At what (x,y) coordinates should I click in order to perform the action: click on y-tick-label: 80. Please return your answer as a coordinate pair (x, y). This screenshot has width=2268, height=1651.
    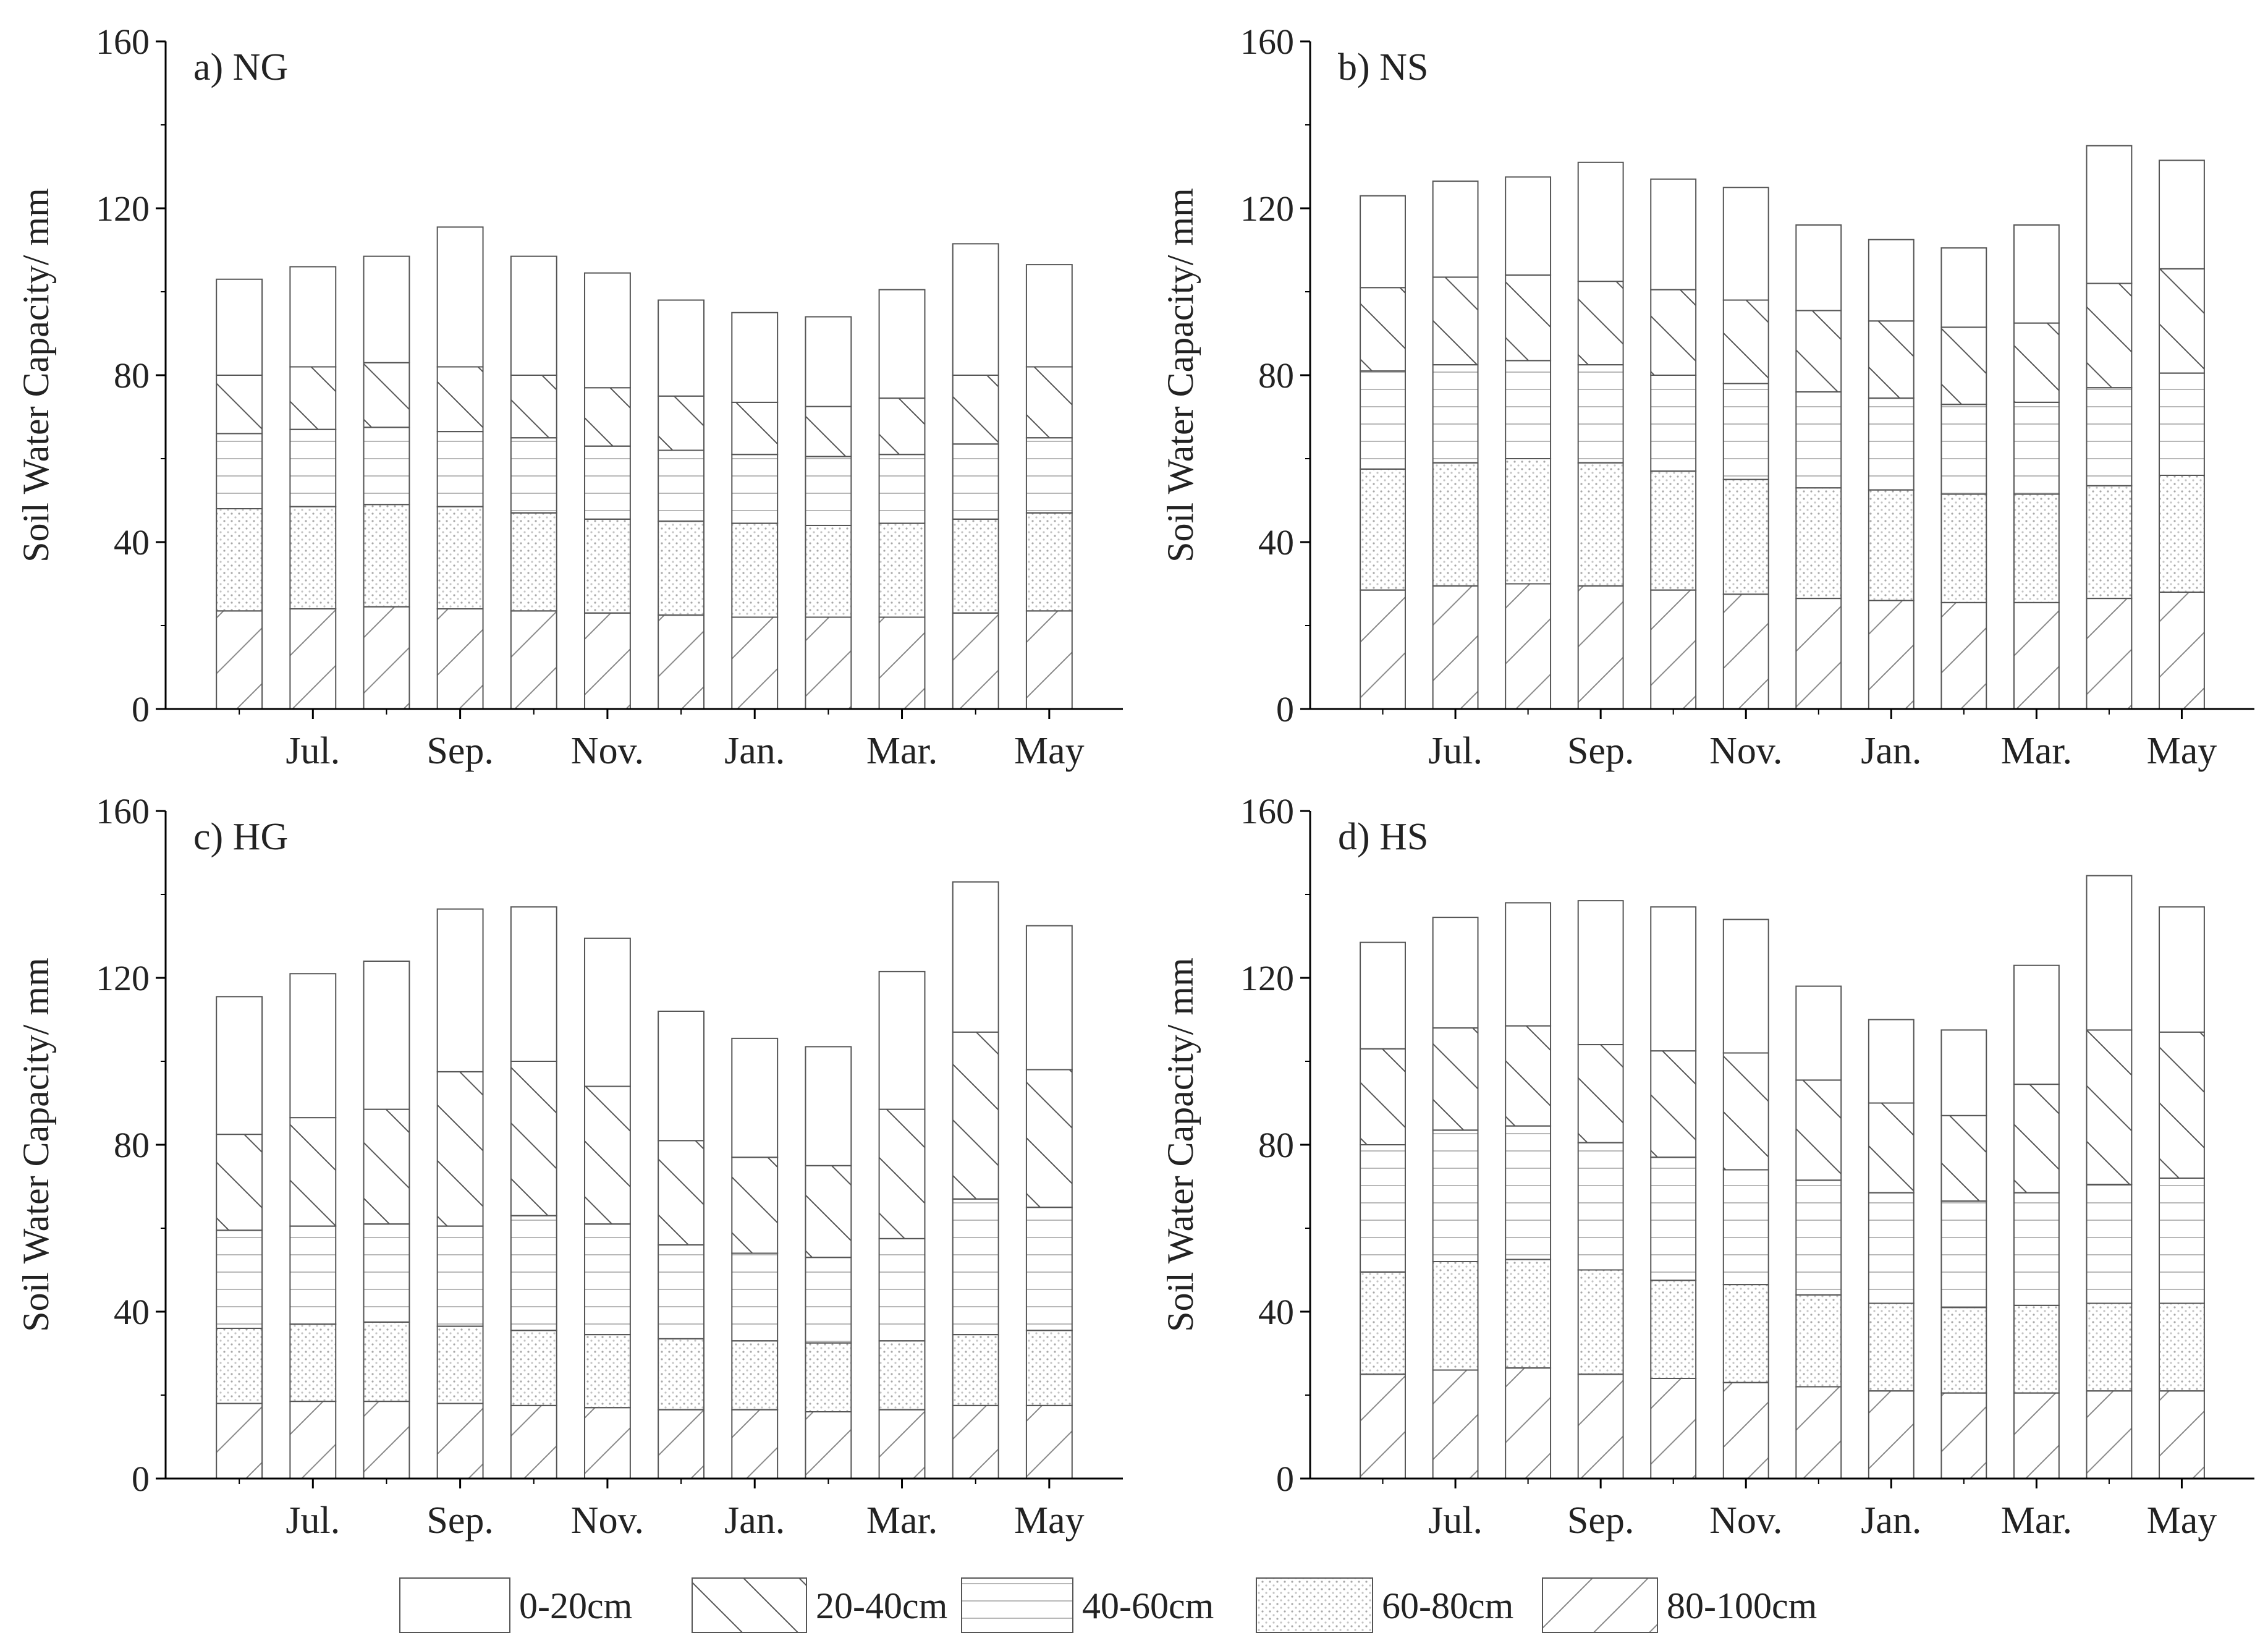
    Looking at the image, I should click on (132, 1145).